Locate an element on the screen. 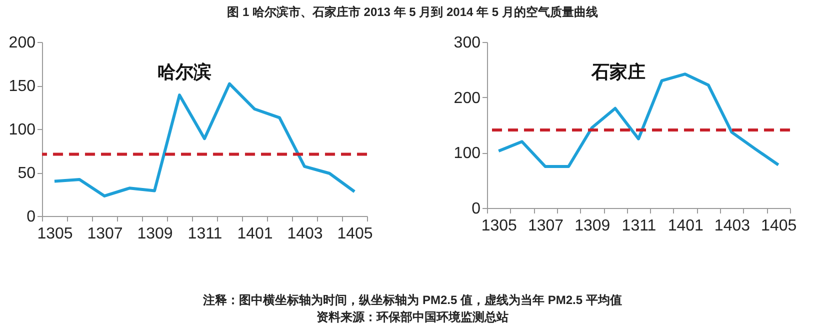 This screenshot has height=334, width=825. y-tick-label: 50 is located at coordinates (27, 173).